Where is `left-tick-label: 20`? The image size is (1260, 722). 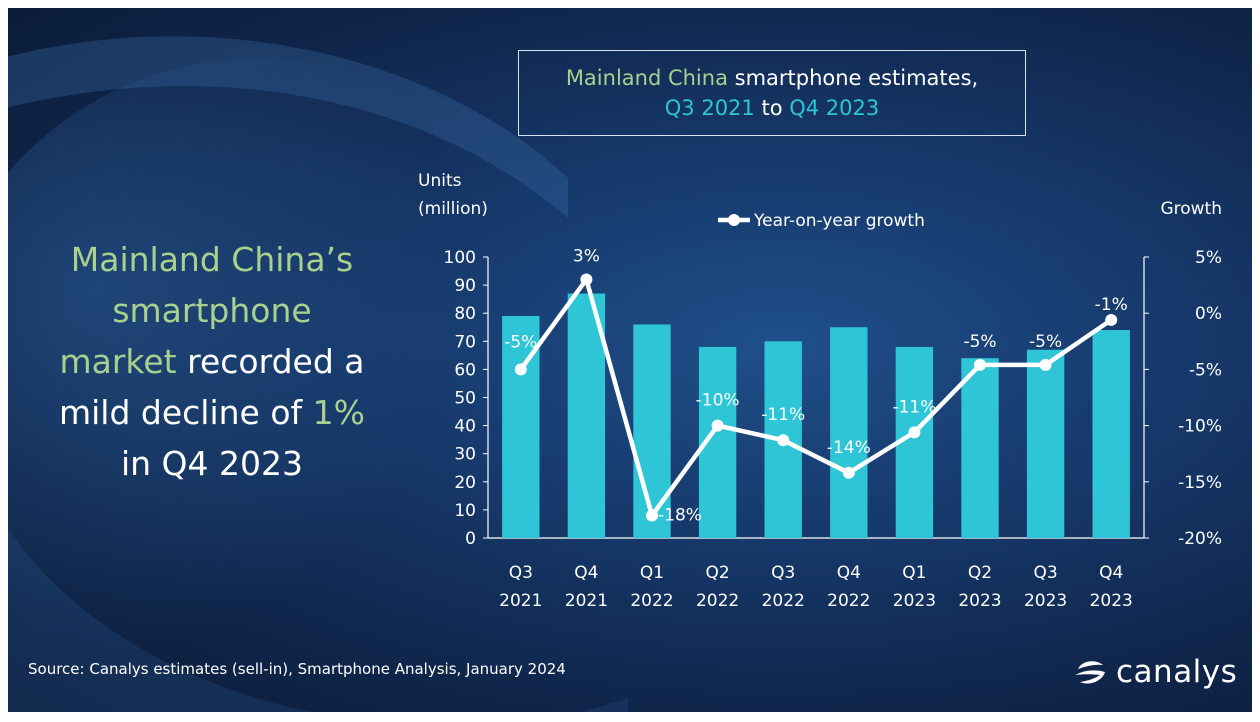
left-tick-label: 20 is located at coordinates (465, 483).